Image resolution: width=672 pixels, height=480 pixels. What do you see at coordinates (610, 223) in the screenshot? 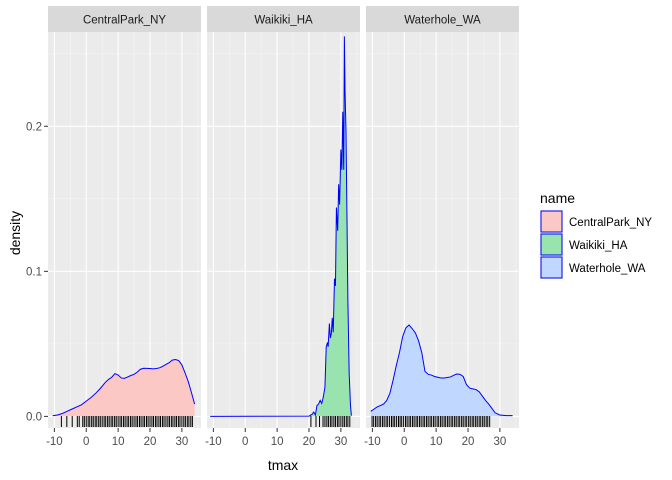
I see `legend-label: CentralPark_NY` at bounding box center [610, 223].